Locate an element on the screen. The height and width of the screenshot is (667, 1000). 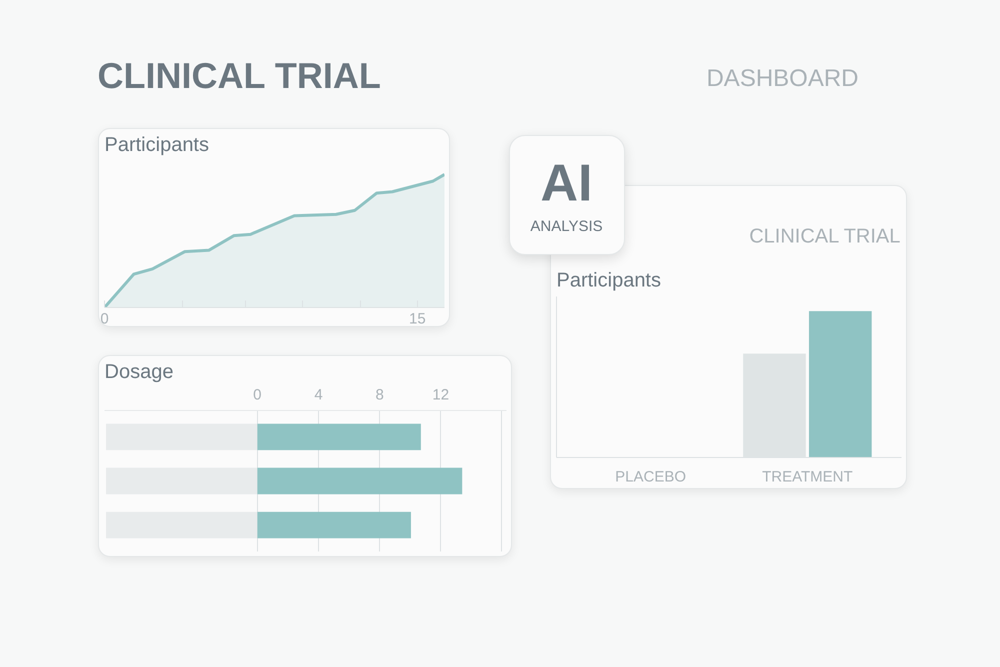
x-tick-label: 15 is located at coordinates (417, 319).